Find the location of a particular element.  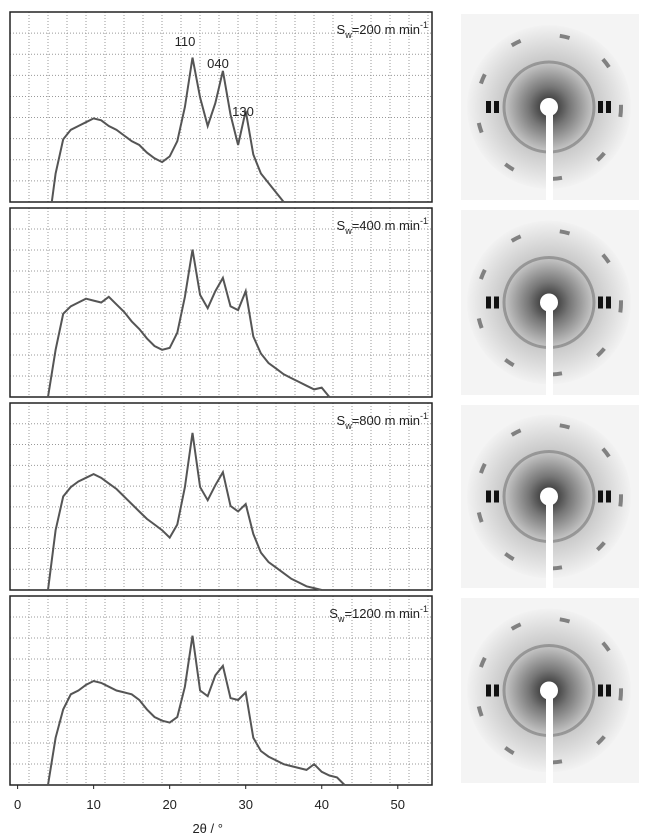

panel-label: Sw=400 m min-1 is located at coordinates (382, 226).